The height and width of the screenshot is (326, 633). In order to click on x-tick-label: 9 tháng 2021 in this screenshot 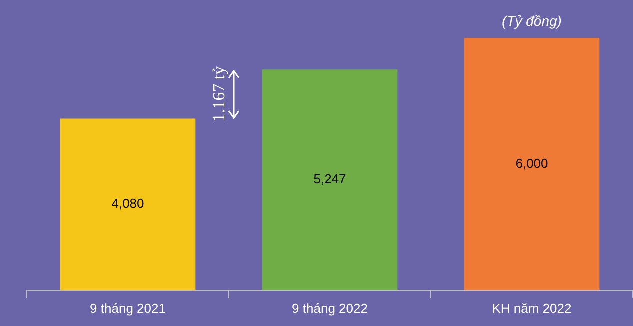, I will do `click(128, 308)`.